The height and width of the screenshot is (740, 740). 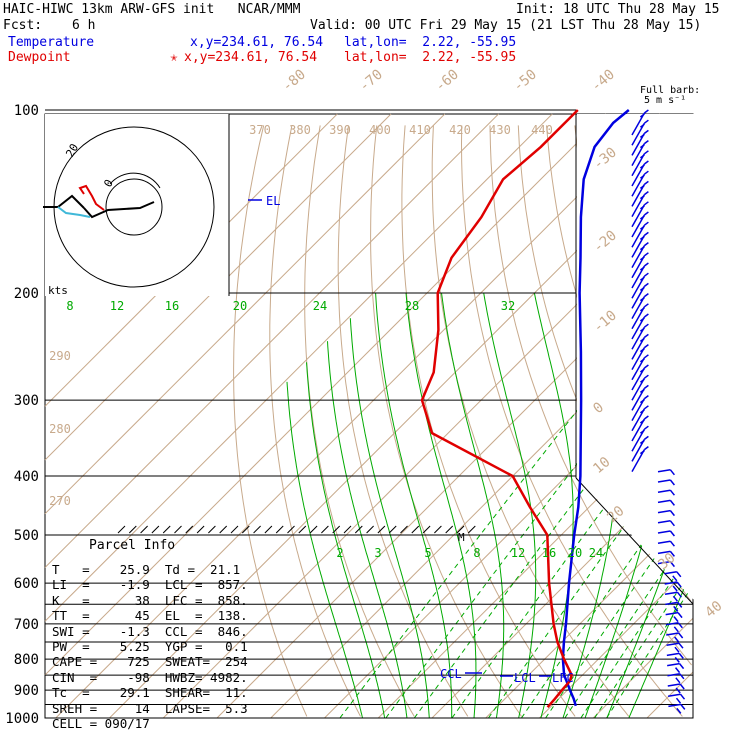 I want to click on mixing-ratio-label: 2, so click(x=339, y=553).